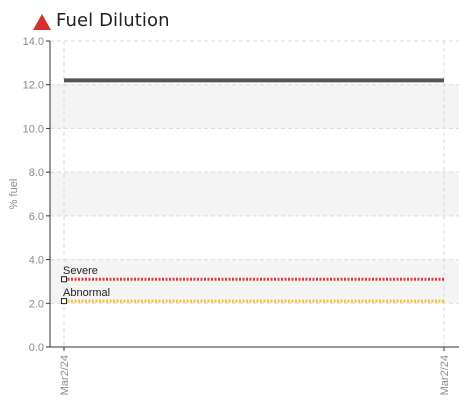  What do you see at coordinates (113, 20) in the screenshot?
I see `chart-title: Fuel Dilution` at bounding box center [113, 20].